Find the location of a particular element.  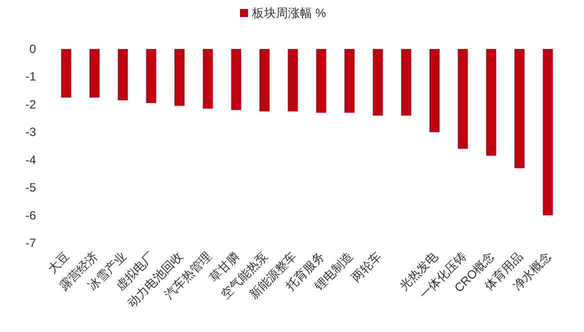

y-tick-label: -4 is located at coordinates (30, 159).